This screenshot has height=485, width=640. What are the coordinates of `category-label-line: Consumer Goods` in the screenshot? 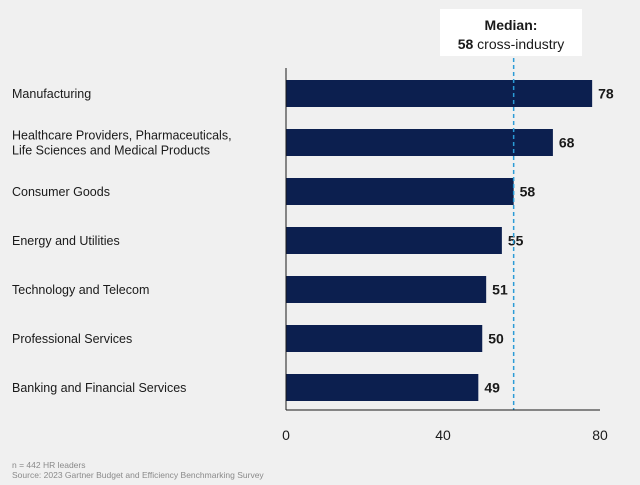 It's located at (61, 192).